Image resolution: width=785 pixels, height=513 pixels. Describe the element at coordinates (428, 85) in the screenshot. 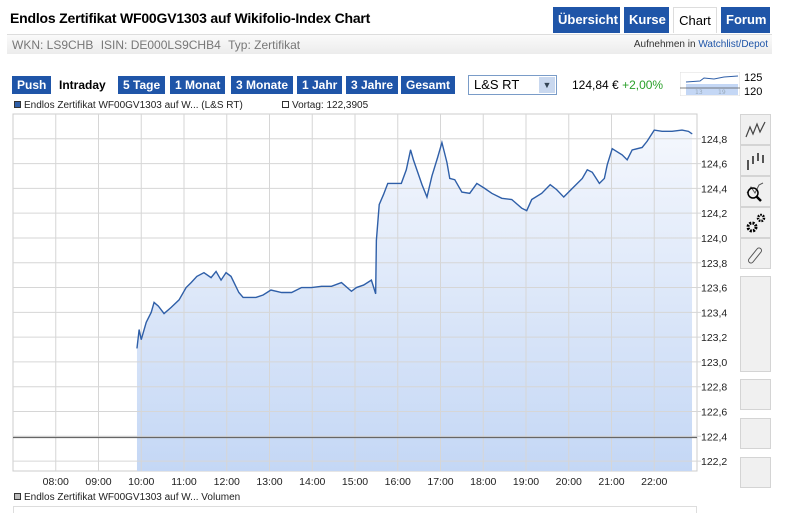

I see `range-gesamt: Gesamt` at that location.